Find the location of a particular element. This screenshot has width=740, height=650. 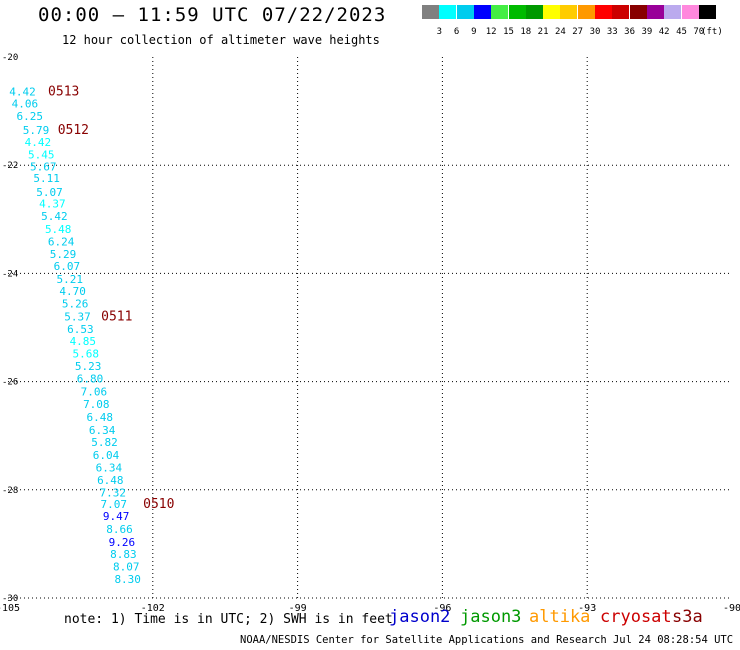

wave-height-point: 5.21 is located at coordinates (70, 279).